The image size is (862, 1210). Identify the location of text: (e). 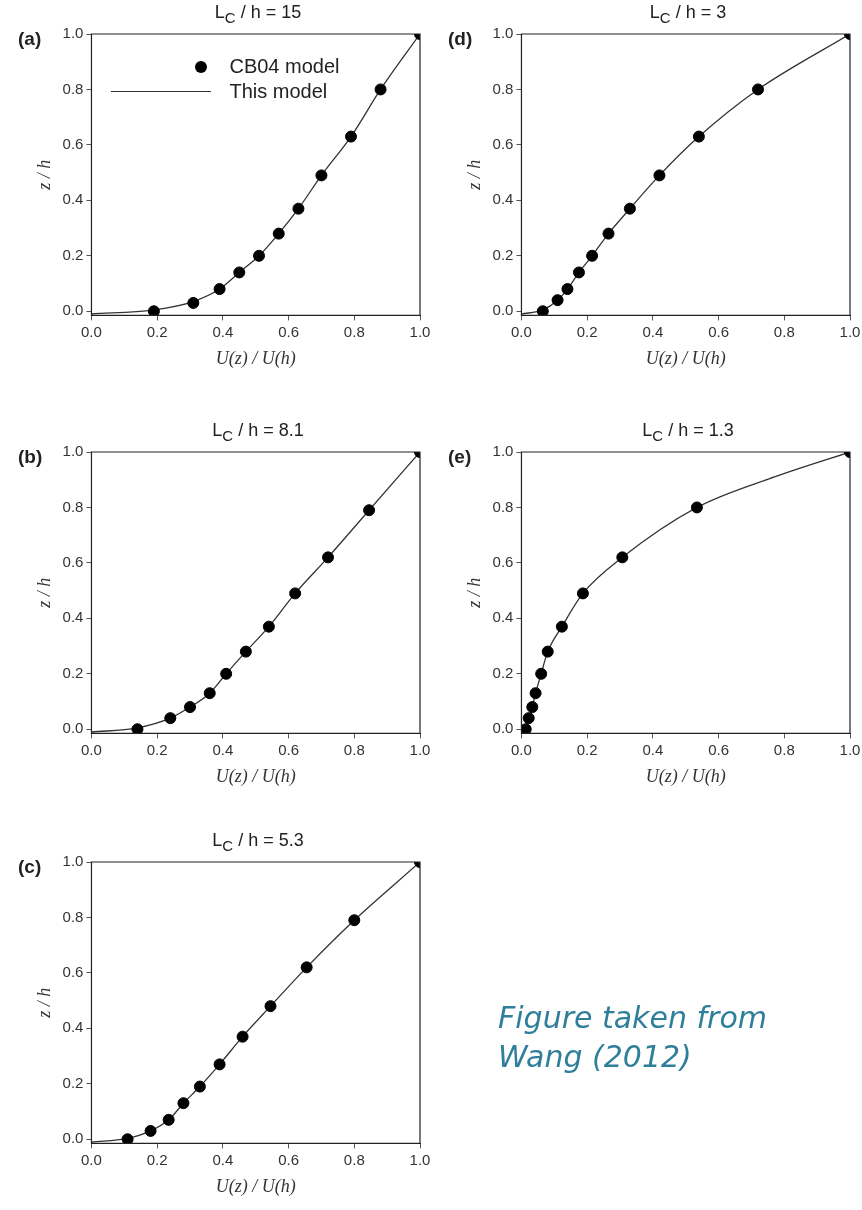
(460, 457).